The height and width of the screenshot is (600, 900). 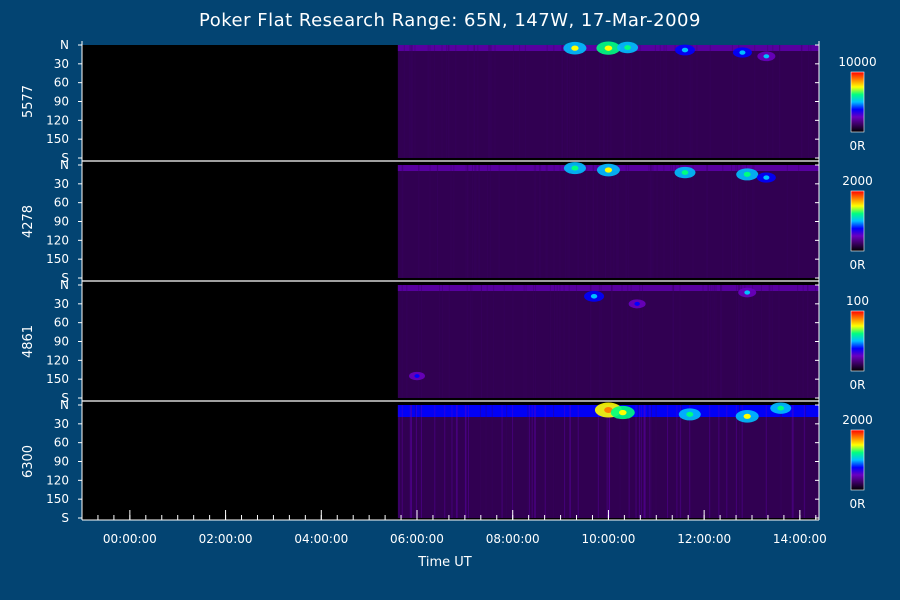 I want to click on colorbar-min-label: 0R, so click(x=858, y=146).